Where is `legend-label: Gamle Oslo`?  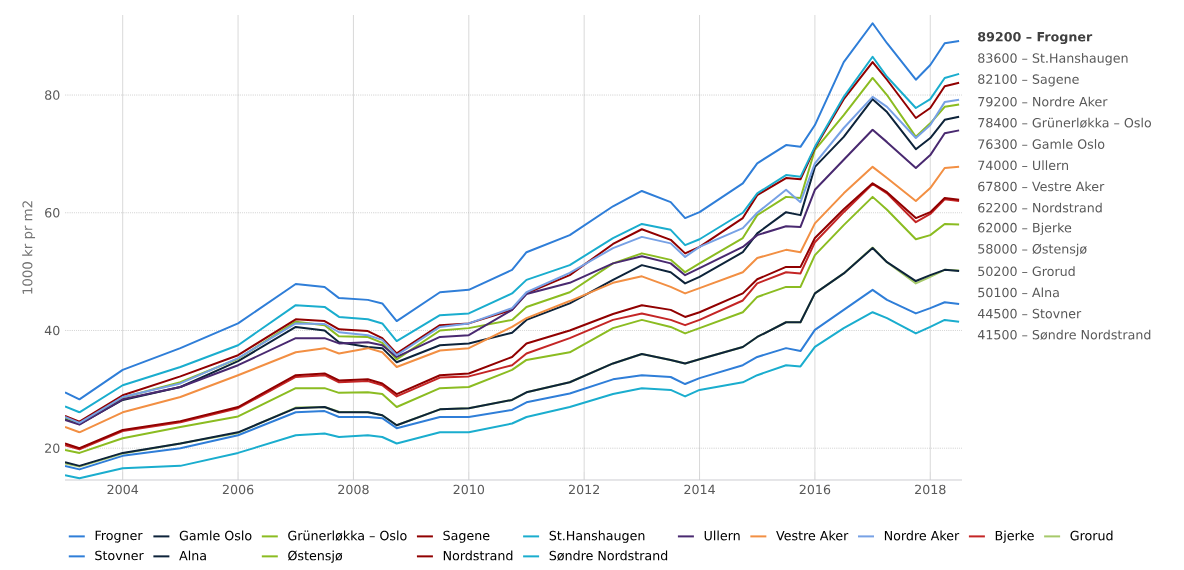 legend-label: Gamle Oslo is located at coordinates (215, 535).